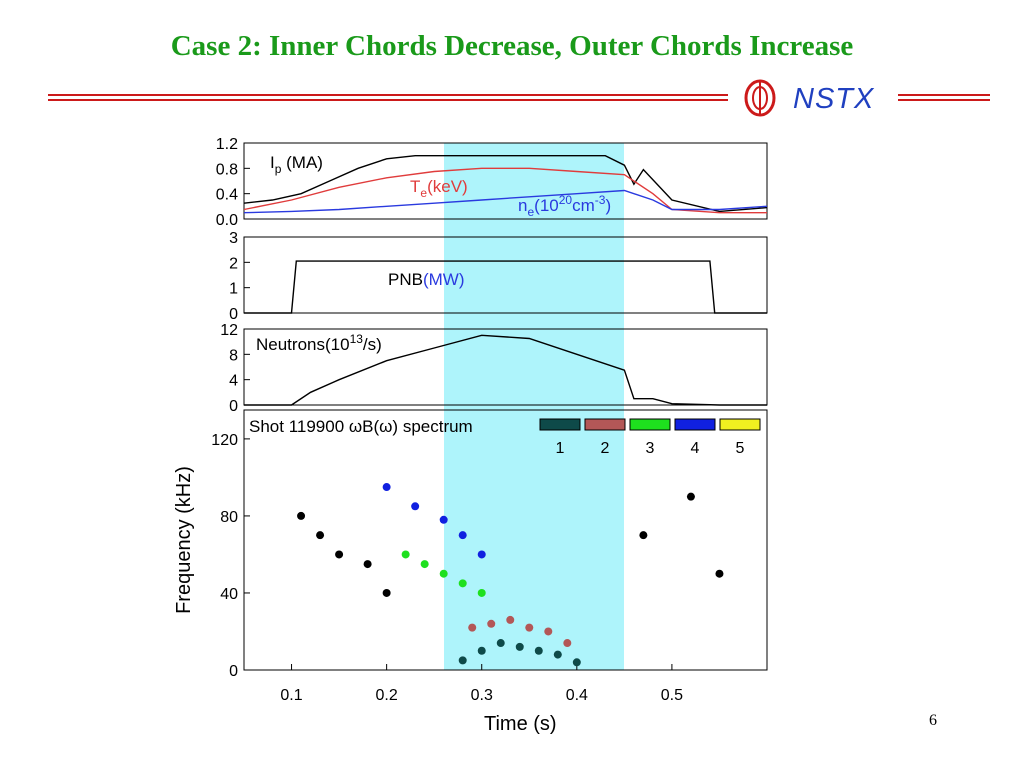 This screenshot has height=768, width=1024. What do you see at coordinates (520, 724) in the screenshot?
I see `x-axis-label: Time (s)` at bounding box center [520, 724].